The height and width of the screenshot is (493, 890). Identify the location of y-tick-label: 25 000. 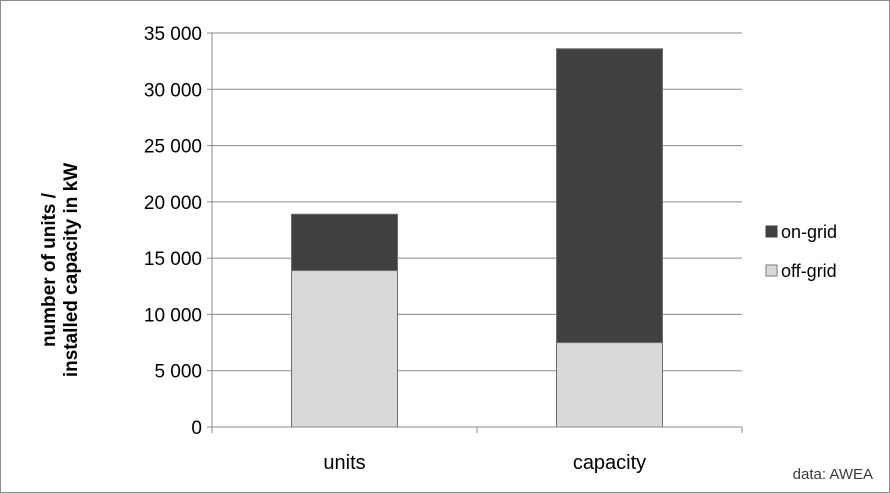
(173, 147).